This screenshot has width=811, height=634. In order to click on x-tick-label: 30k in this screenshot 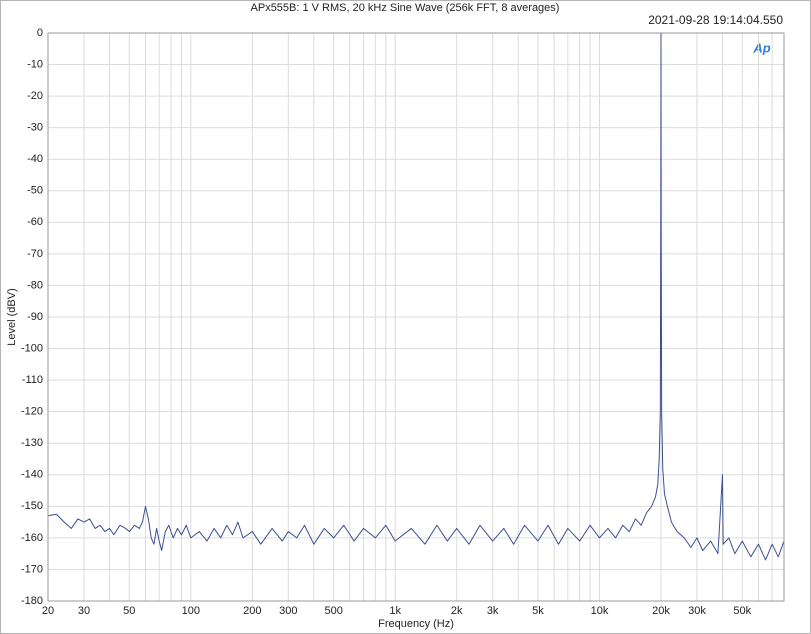, I will do `click(697, 611)`.